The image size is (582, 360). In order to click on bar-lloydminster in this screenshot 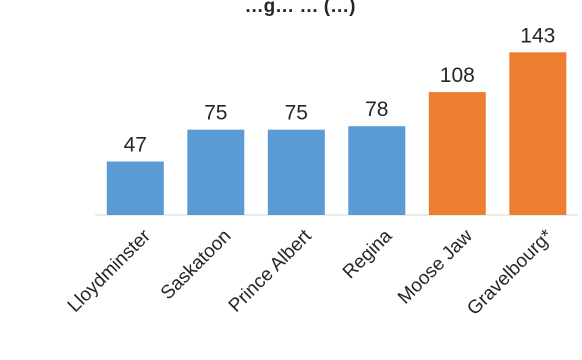, I will do `click(135, 188)`.